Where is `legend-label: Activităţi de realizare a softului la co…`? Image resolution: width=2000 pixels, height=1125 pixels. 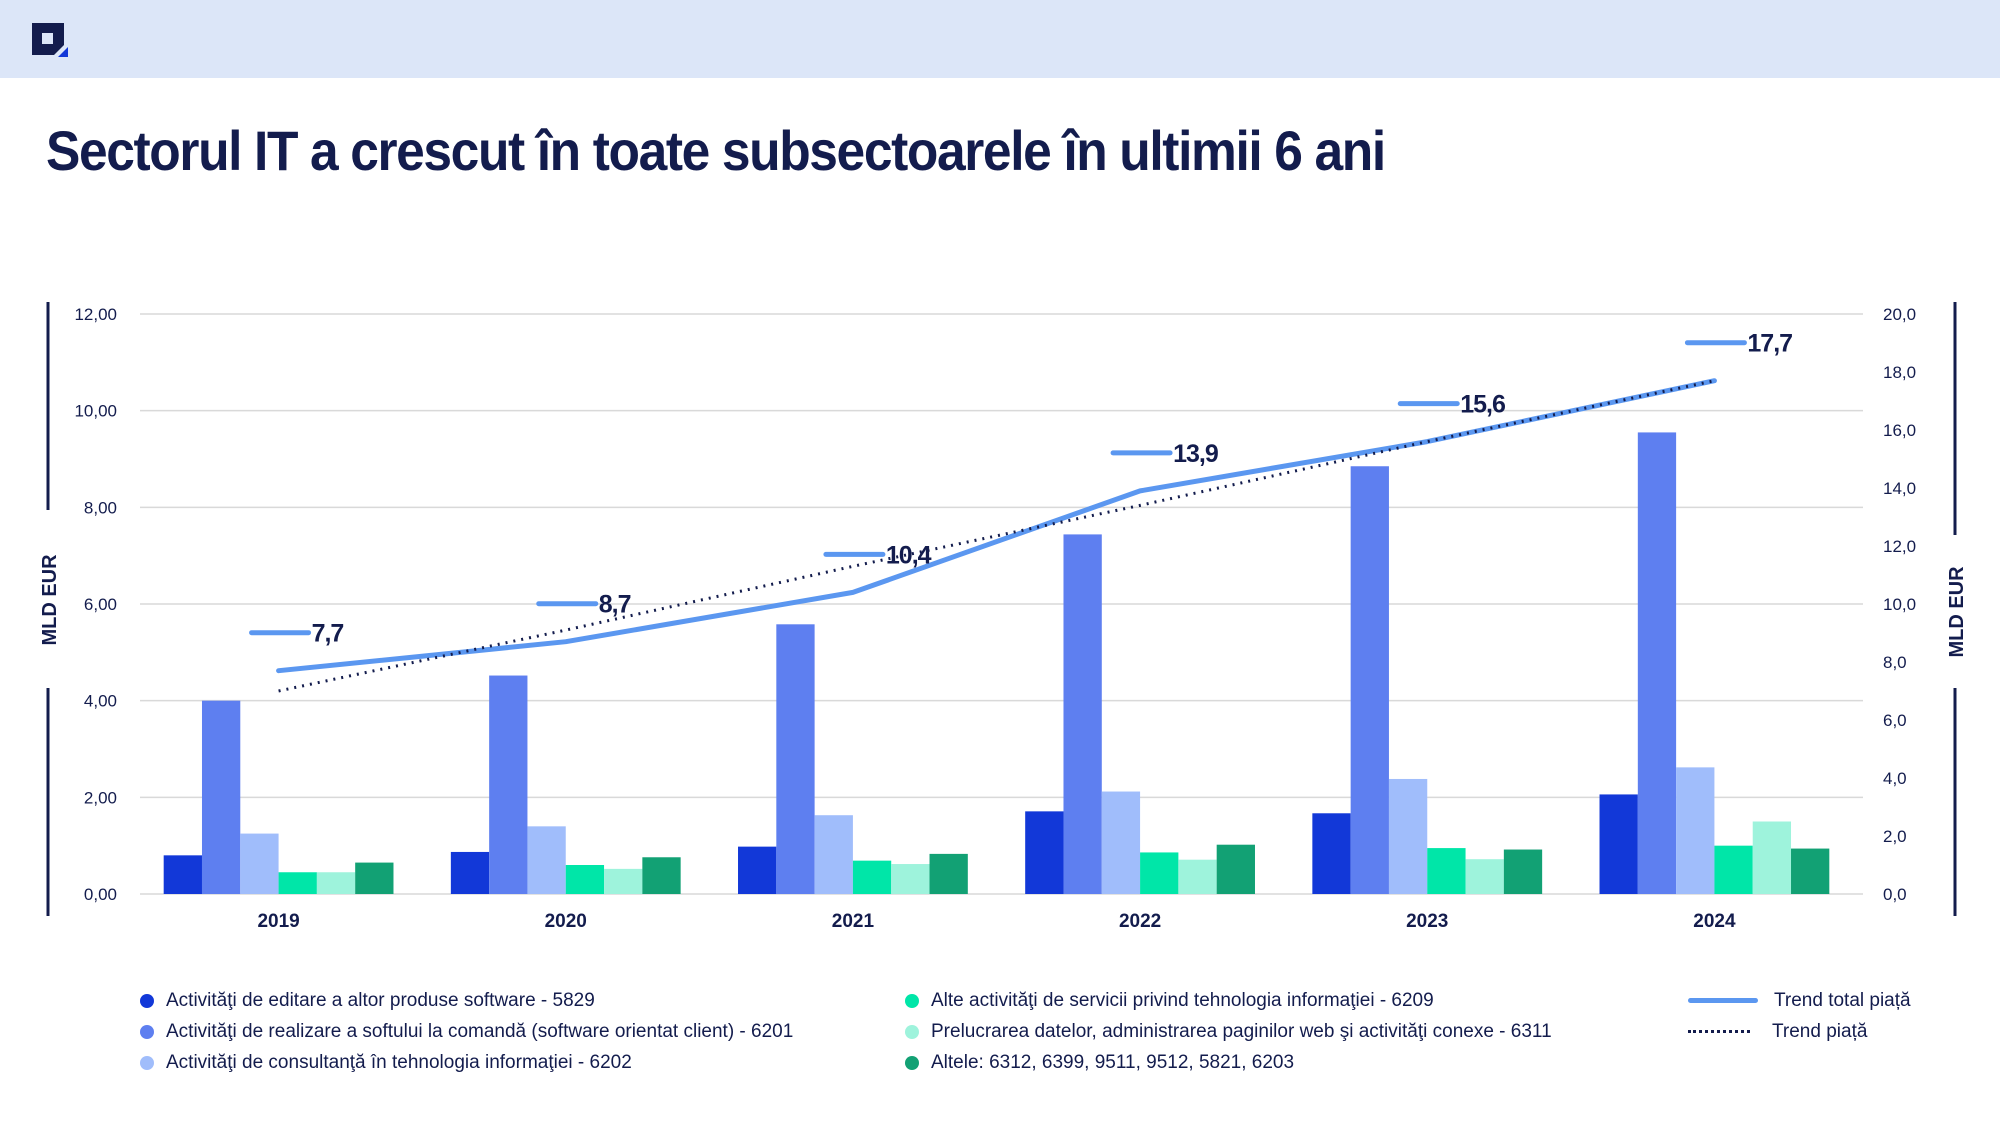 legend-label: Activităţi de realizare a softului la co… is located at coordinates (480, 1031).